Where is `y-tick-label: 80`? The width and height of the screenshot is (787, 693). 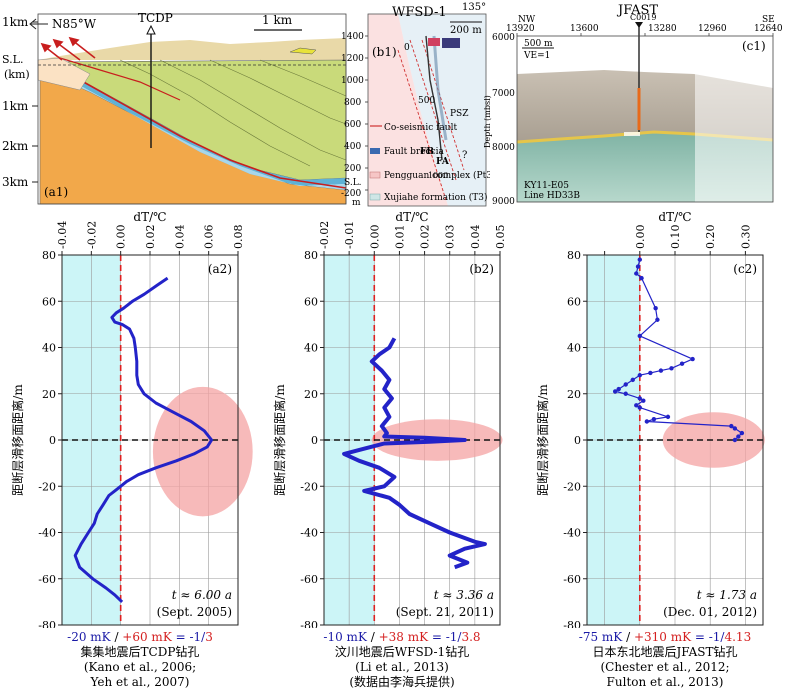
y-tick-label: 80 is located at coordinates (49, 255).